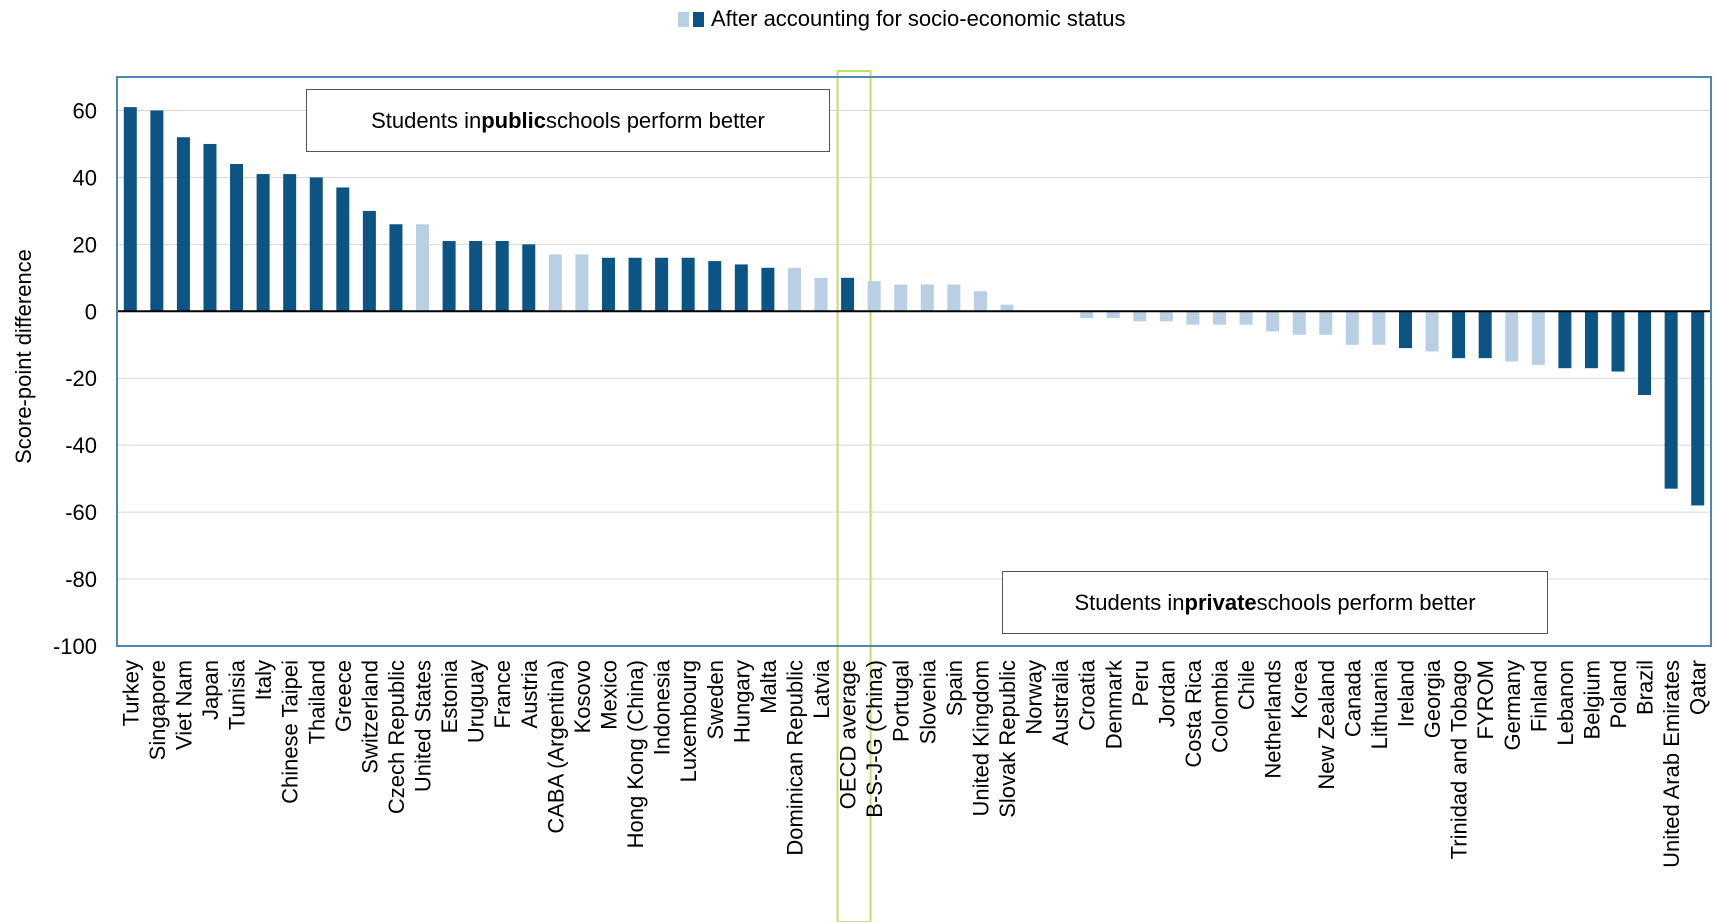 This screenshot has width=1717, height=922. I want to click on x-tick-label: Chile, so click(1246, 685).